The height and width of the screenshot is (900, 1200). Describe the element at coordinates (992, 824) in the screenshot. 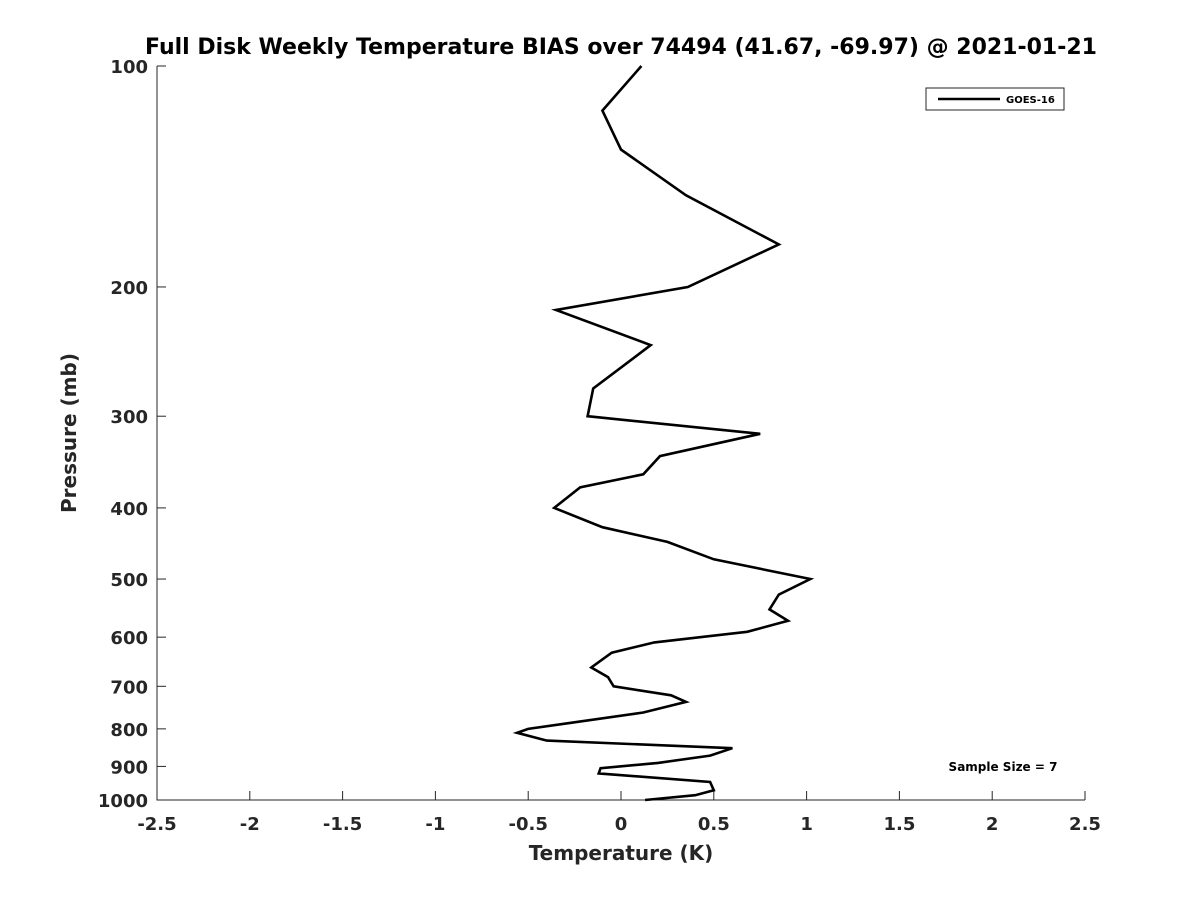

I see `x-tick-label: 2` at that location.